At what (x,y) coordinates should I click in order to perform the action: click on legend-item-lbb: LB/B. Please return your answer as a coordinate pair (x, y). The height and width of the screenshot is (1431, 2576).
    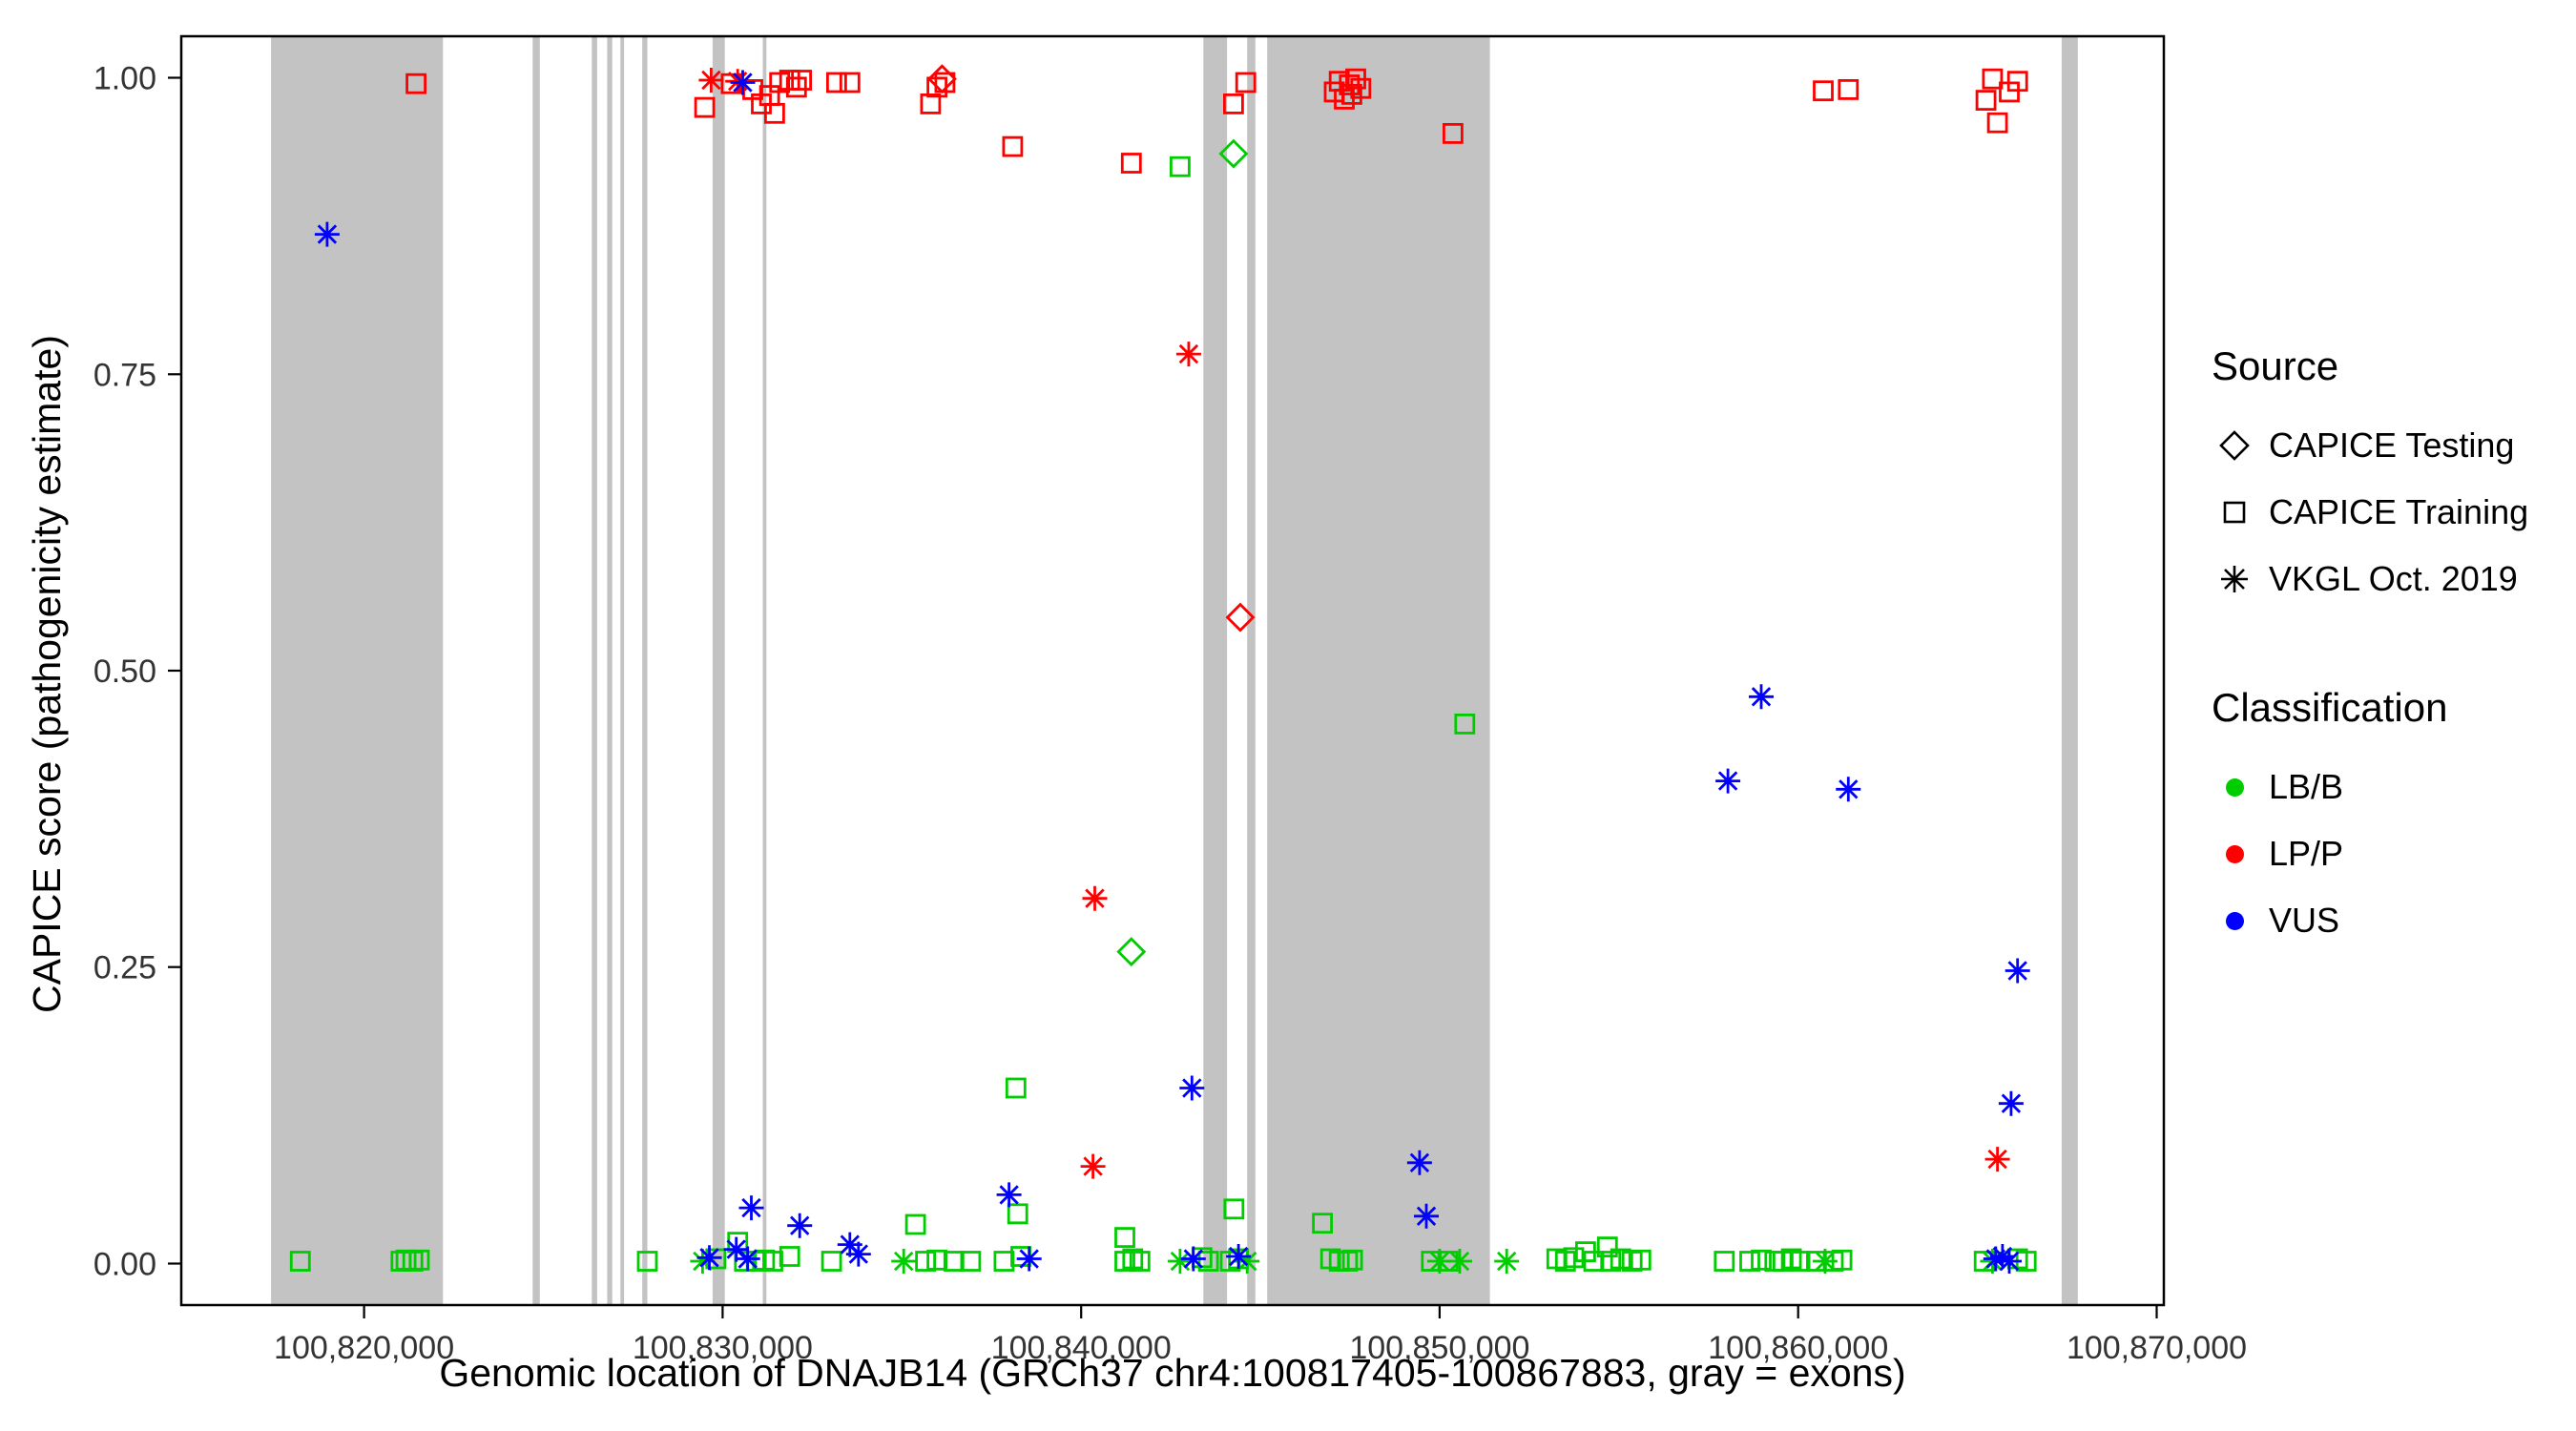
    Looking at the image, I should click on (2393, 787).